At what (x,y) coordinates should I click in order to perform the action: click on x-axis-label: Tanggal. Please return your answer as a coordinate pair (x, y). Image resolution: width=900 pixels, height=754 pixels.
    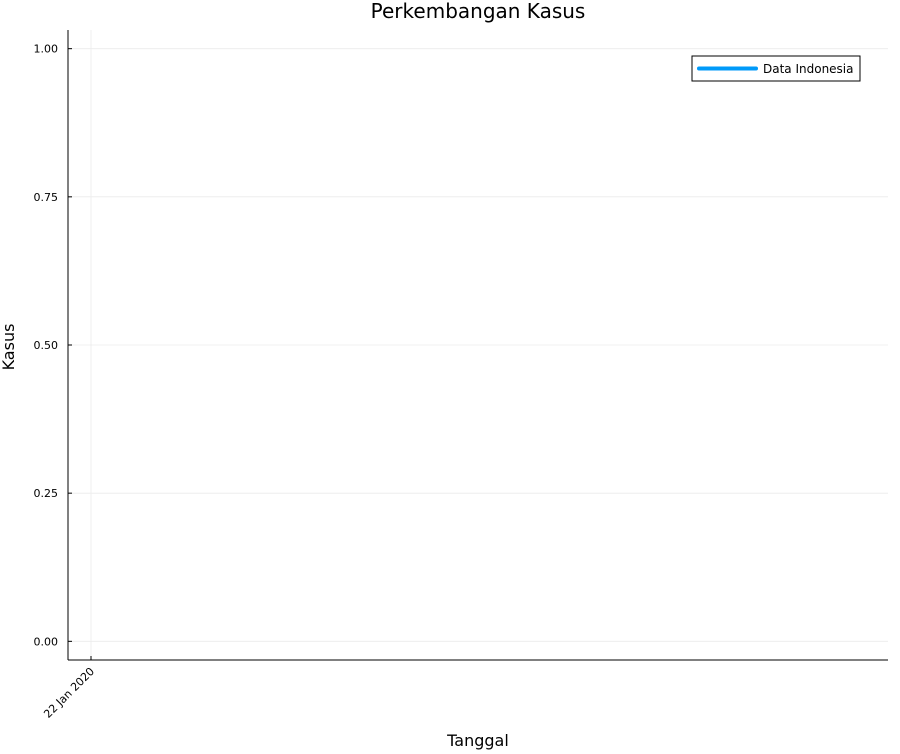
    Looking at the image, I should click on (477, 740).